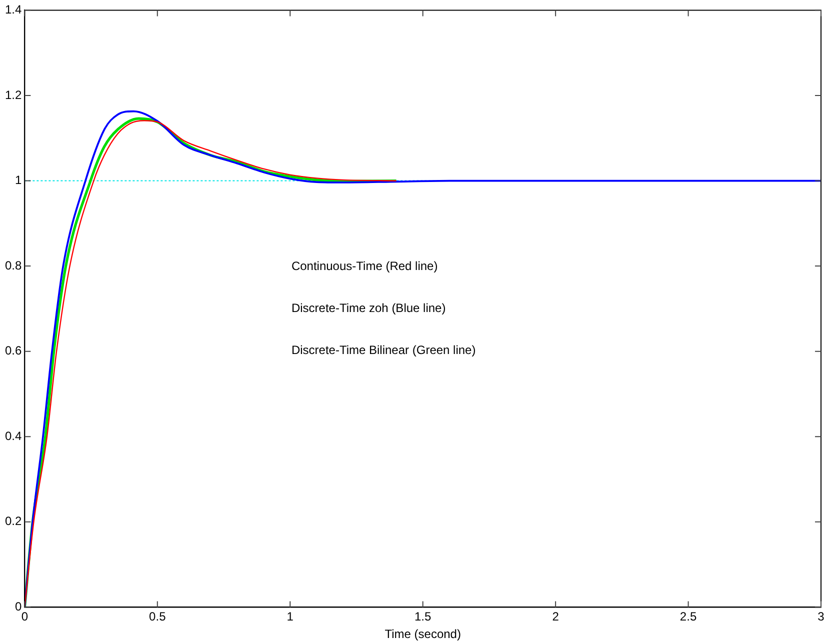 Image resolution: width=833 pixels, height=644 pixels. What do you see at coordinates (290, 617) in the screenshot?
I see `x-tick-label: 1` at bounding box center [290, 617].